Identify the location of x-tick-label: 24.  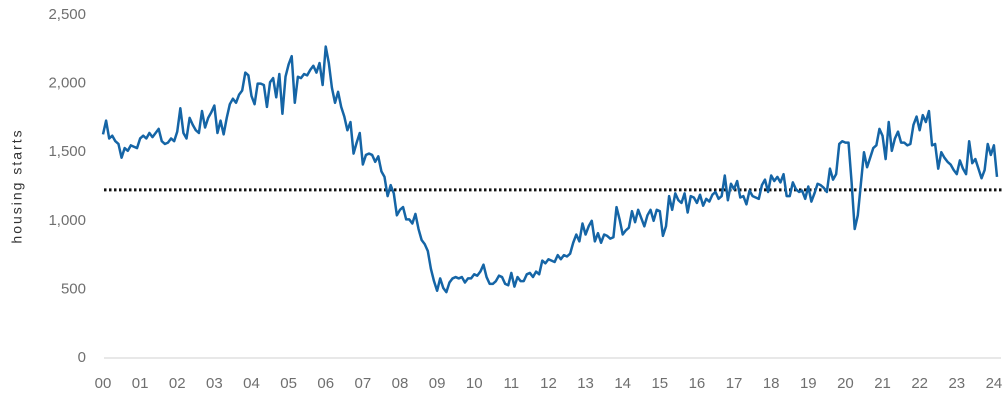
(994, 383).